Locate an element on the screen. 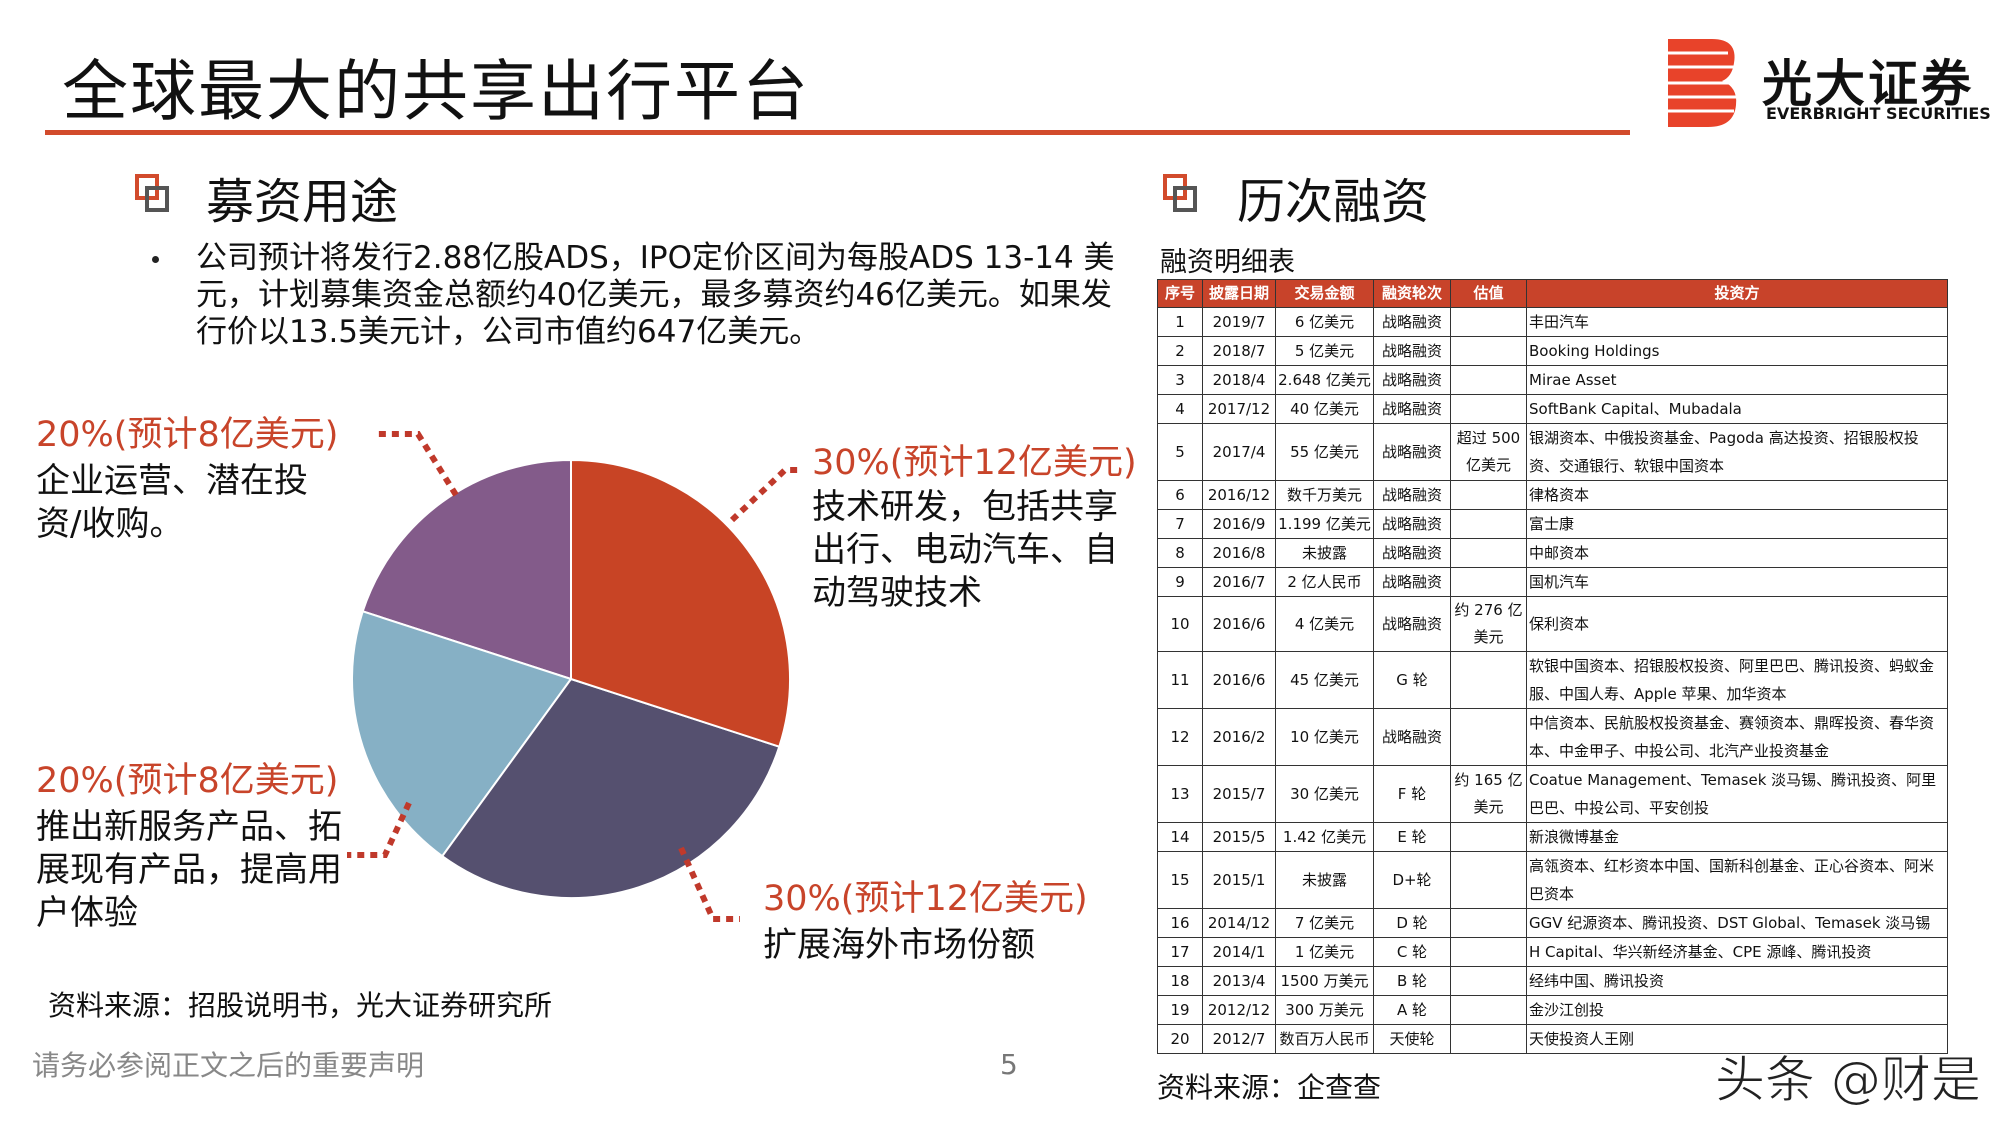  table-cell: 7 is located at coordinates (1180, 524).